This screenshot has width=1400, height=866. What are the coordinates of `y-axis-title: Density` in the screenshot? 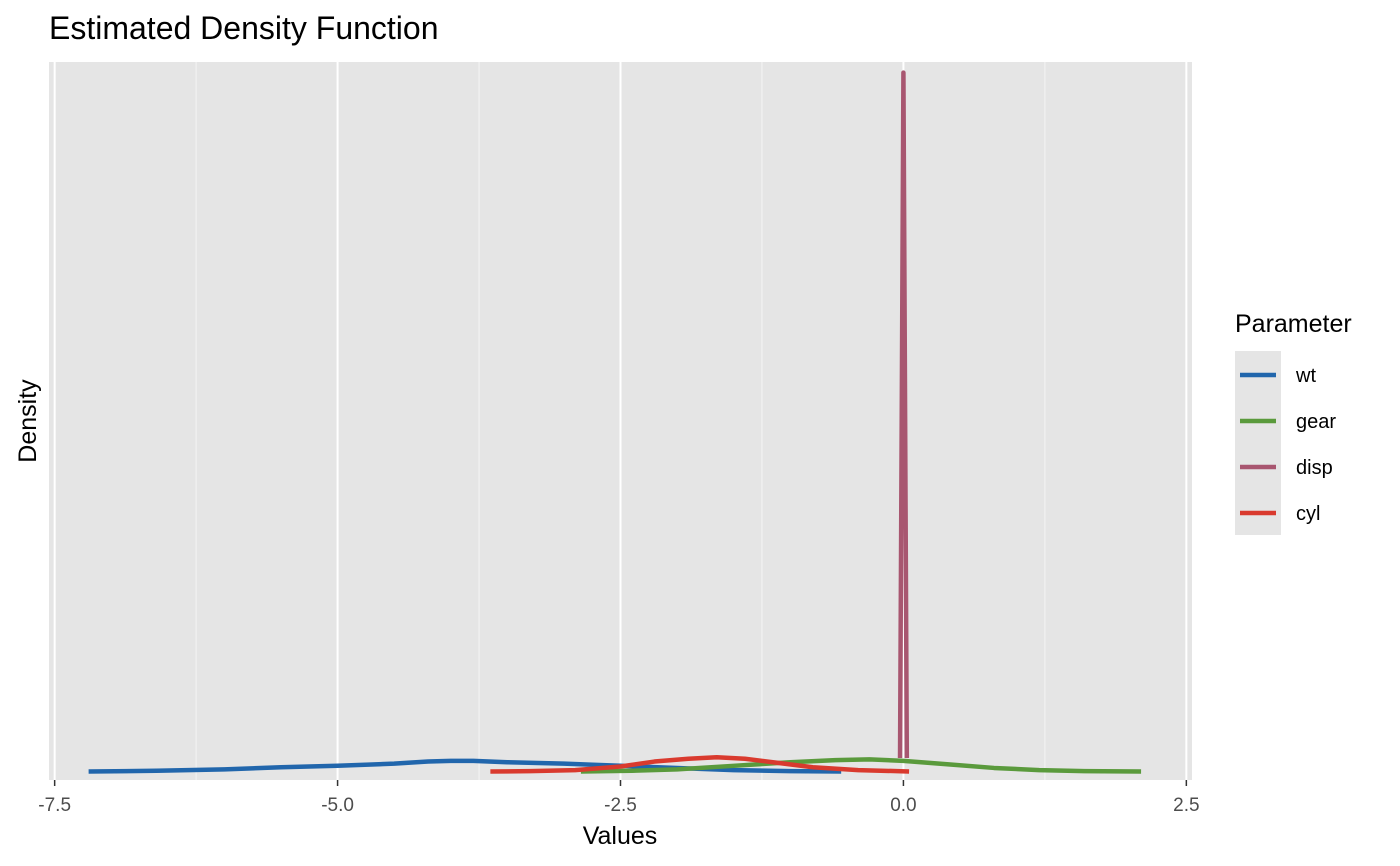 It's located at (28, 421).